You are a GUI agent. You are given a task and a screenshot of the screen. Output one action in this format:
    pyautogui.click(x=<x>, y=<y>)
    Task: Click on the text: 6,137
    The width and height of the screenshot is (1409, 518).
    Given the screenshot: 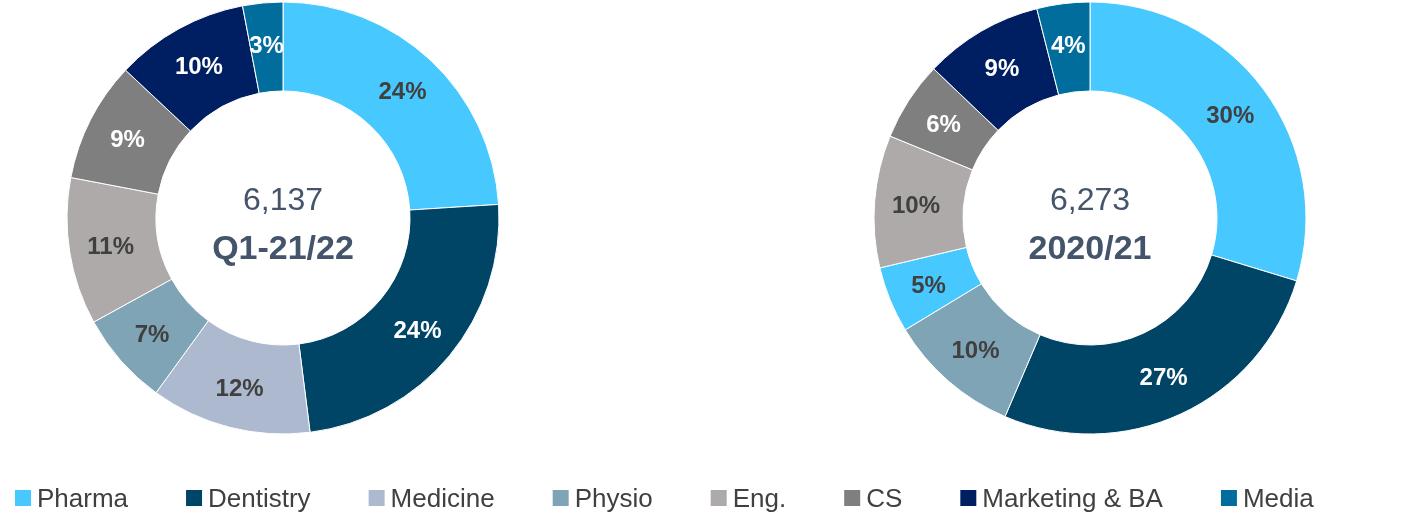 What is the action you would take?
    pyautogui.click(x=283, y=199)
    